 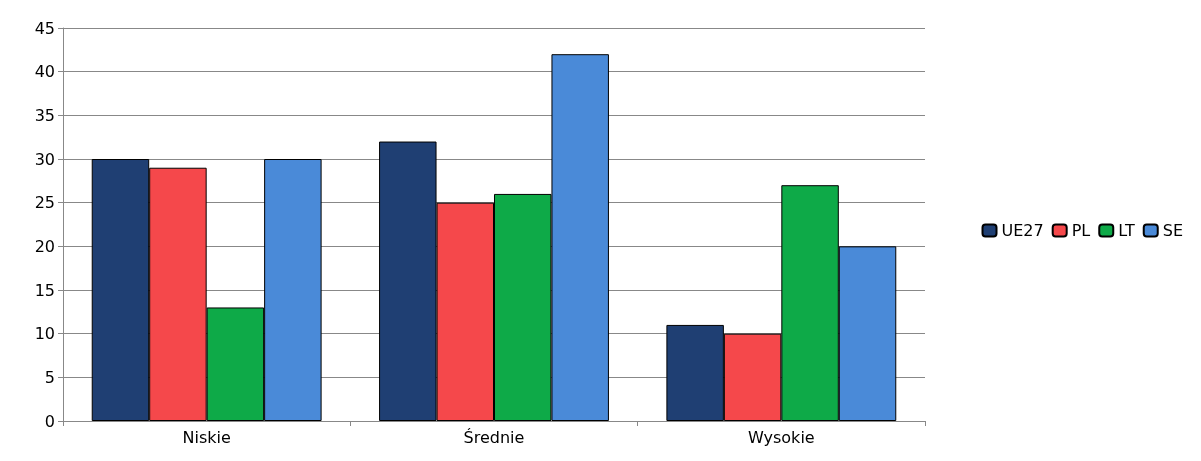 What do you see at coordinates (49, 421) in the screenshot?
I see `y-tick-label: 0` at bounding box center [49, 421].